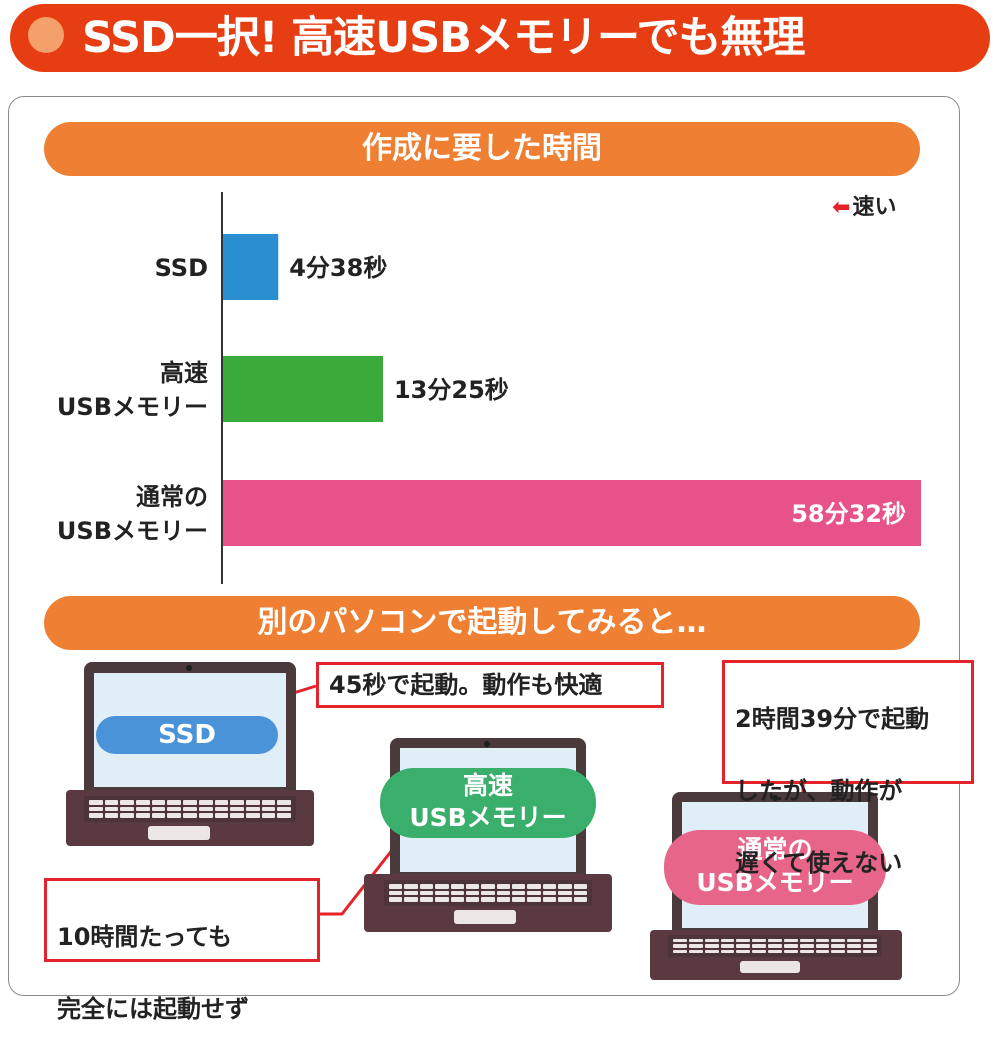  I want to click on fast-usb-label-line1: 高速, so click(487, 785).